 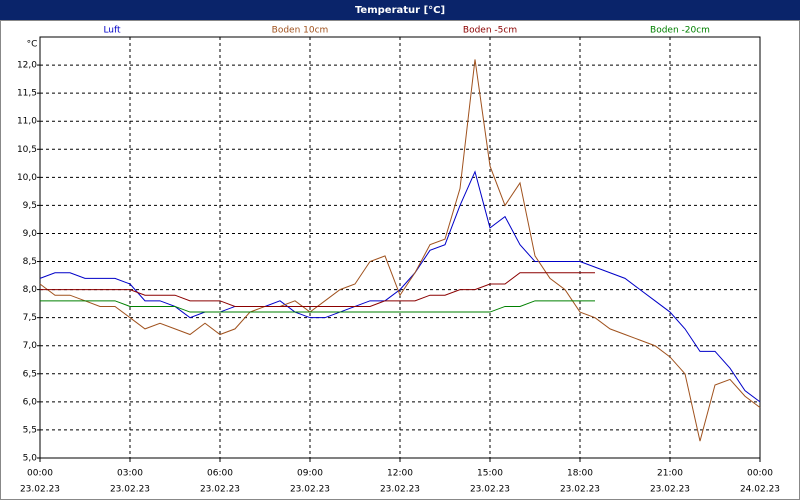 I want to click on x-tick-label: 18:00, so click(x=580, y=474).